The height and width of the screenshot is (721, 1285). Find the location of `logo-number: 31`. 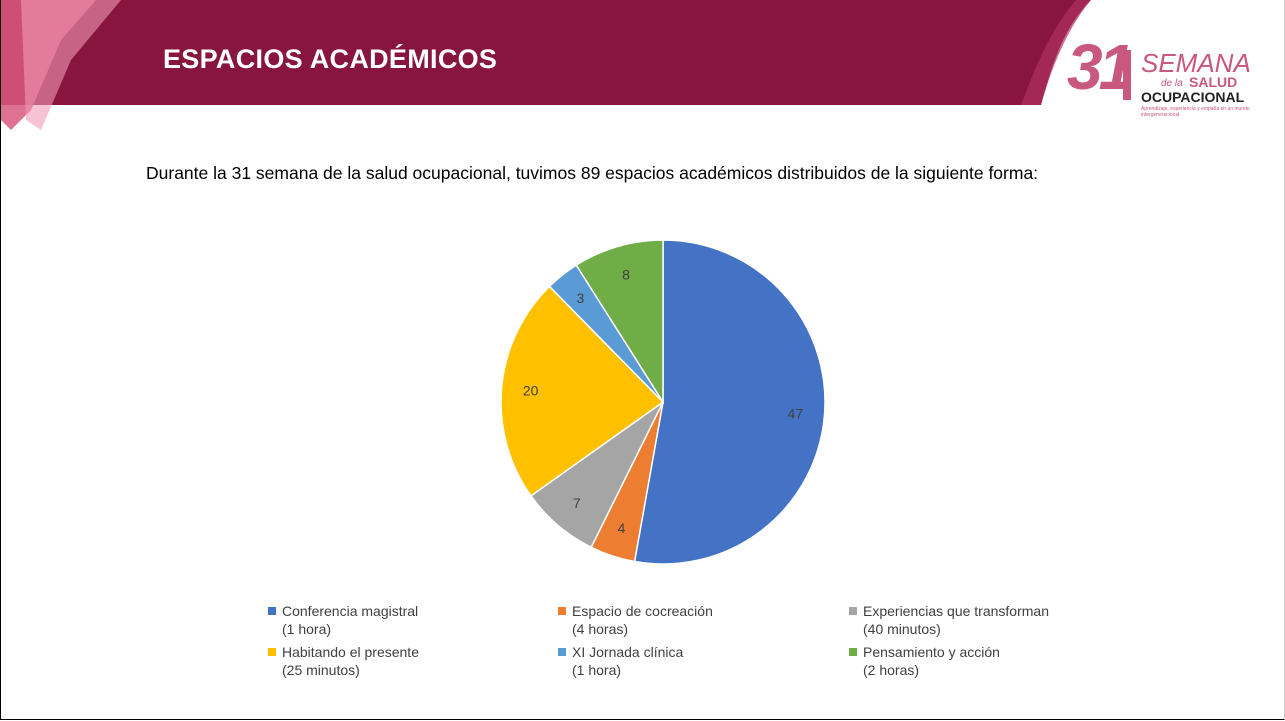

logo-number: 31 is located at coordinates (1100, 67).